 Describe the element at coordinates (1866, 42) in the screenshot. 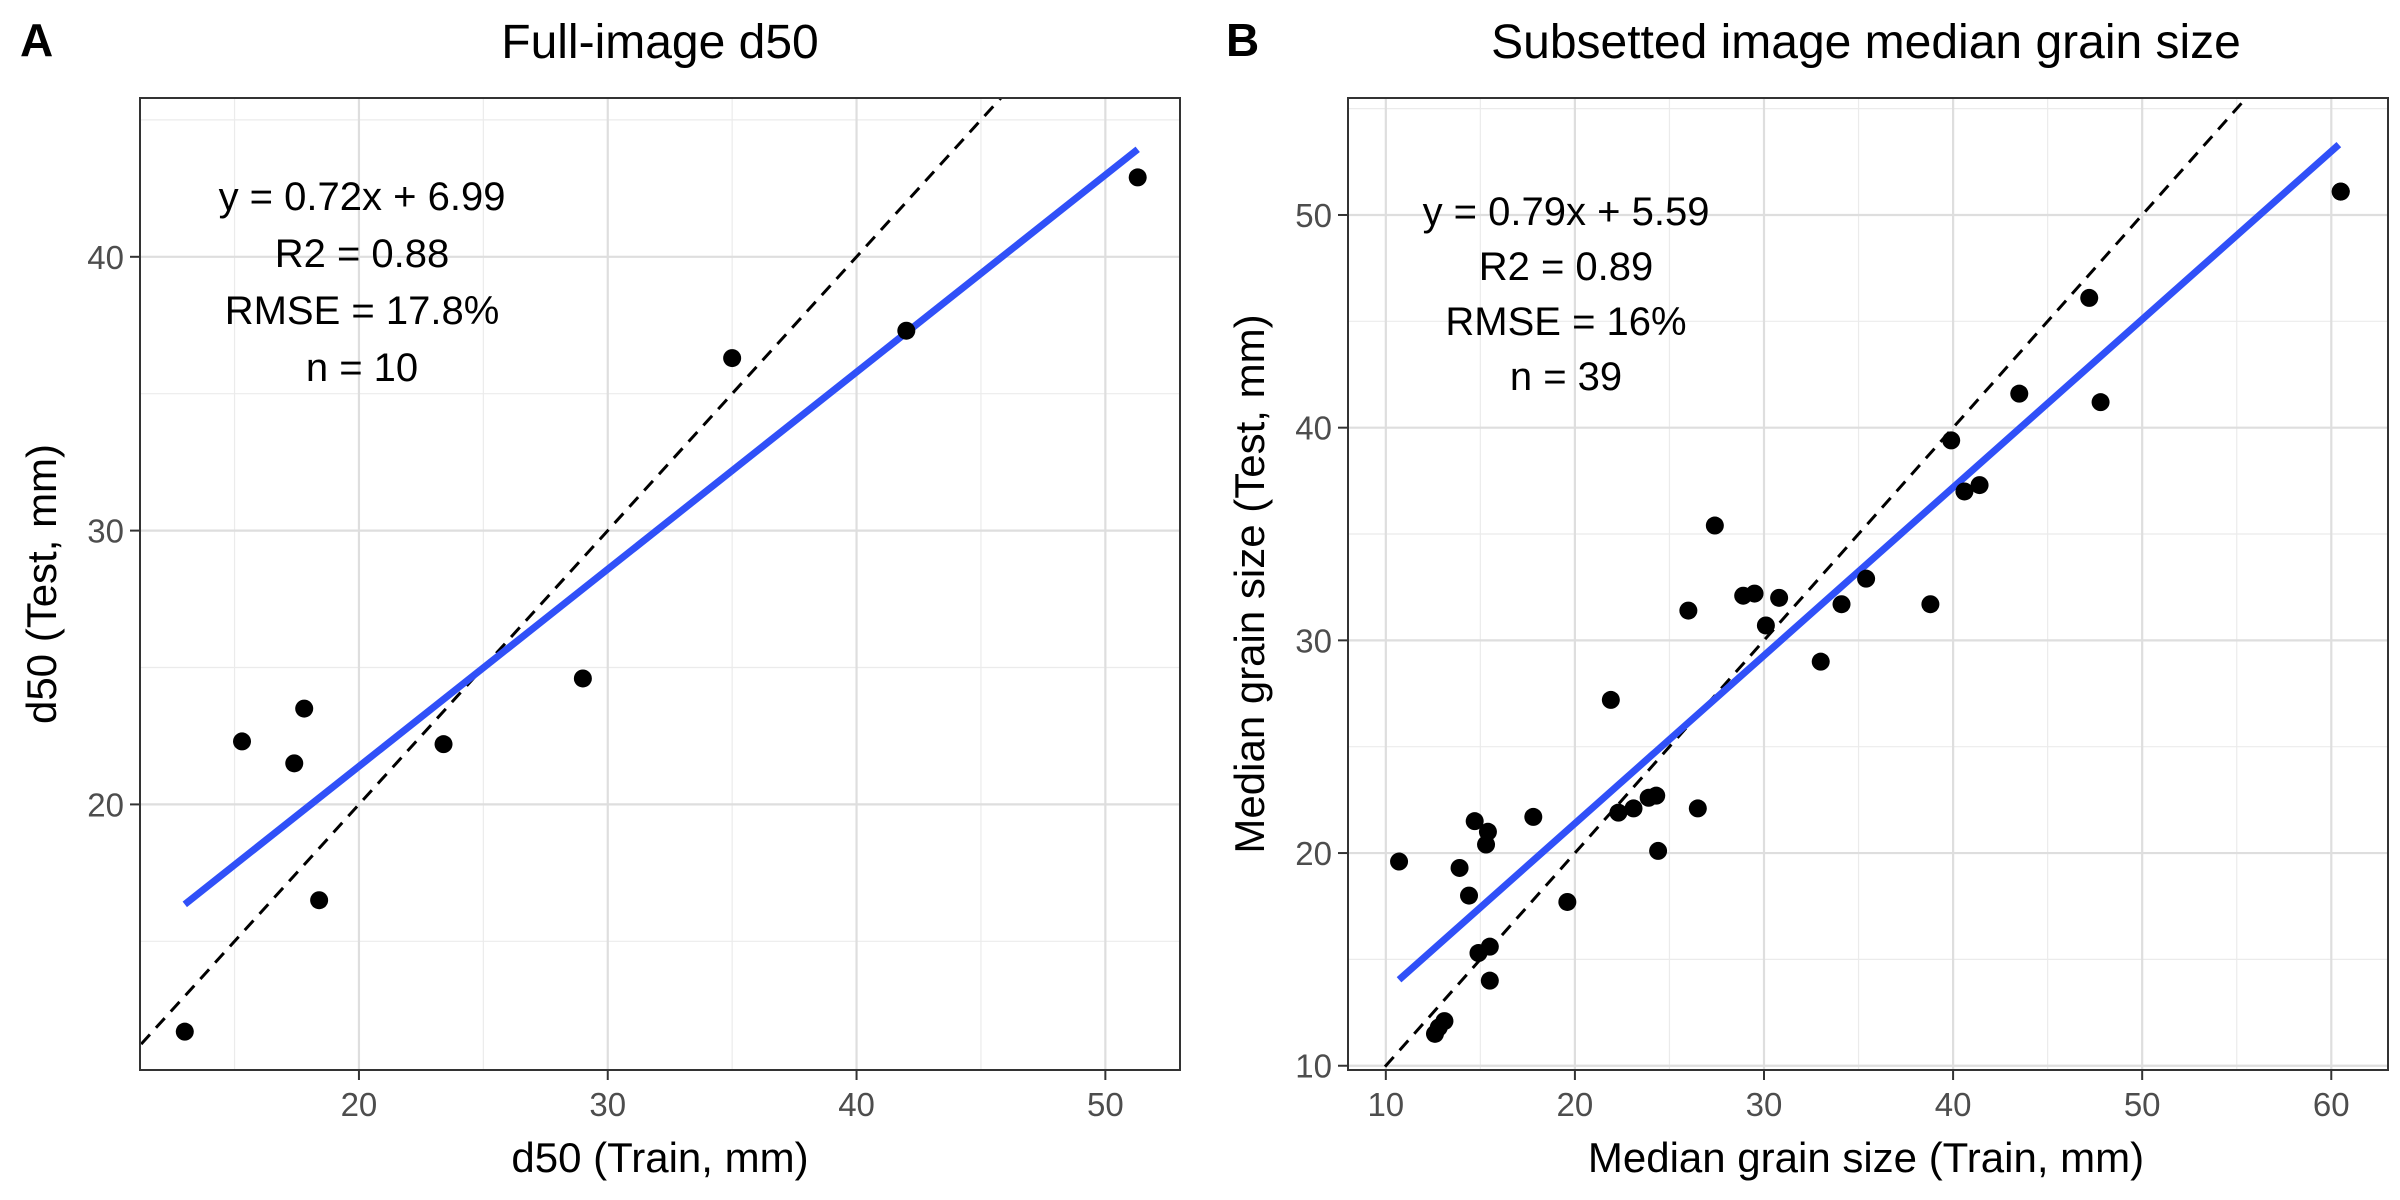

I see `chart-title-b: Subsetted image median grain size` at that location.